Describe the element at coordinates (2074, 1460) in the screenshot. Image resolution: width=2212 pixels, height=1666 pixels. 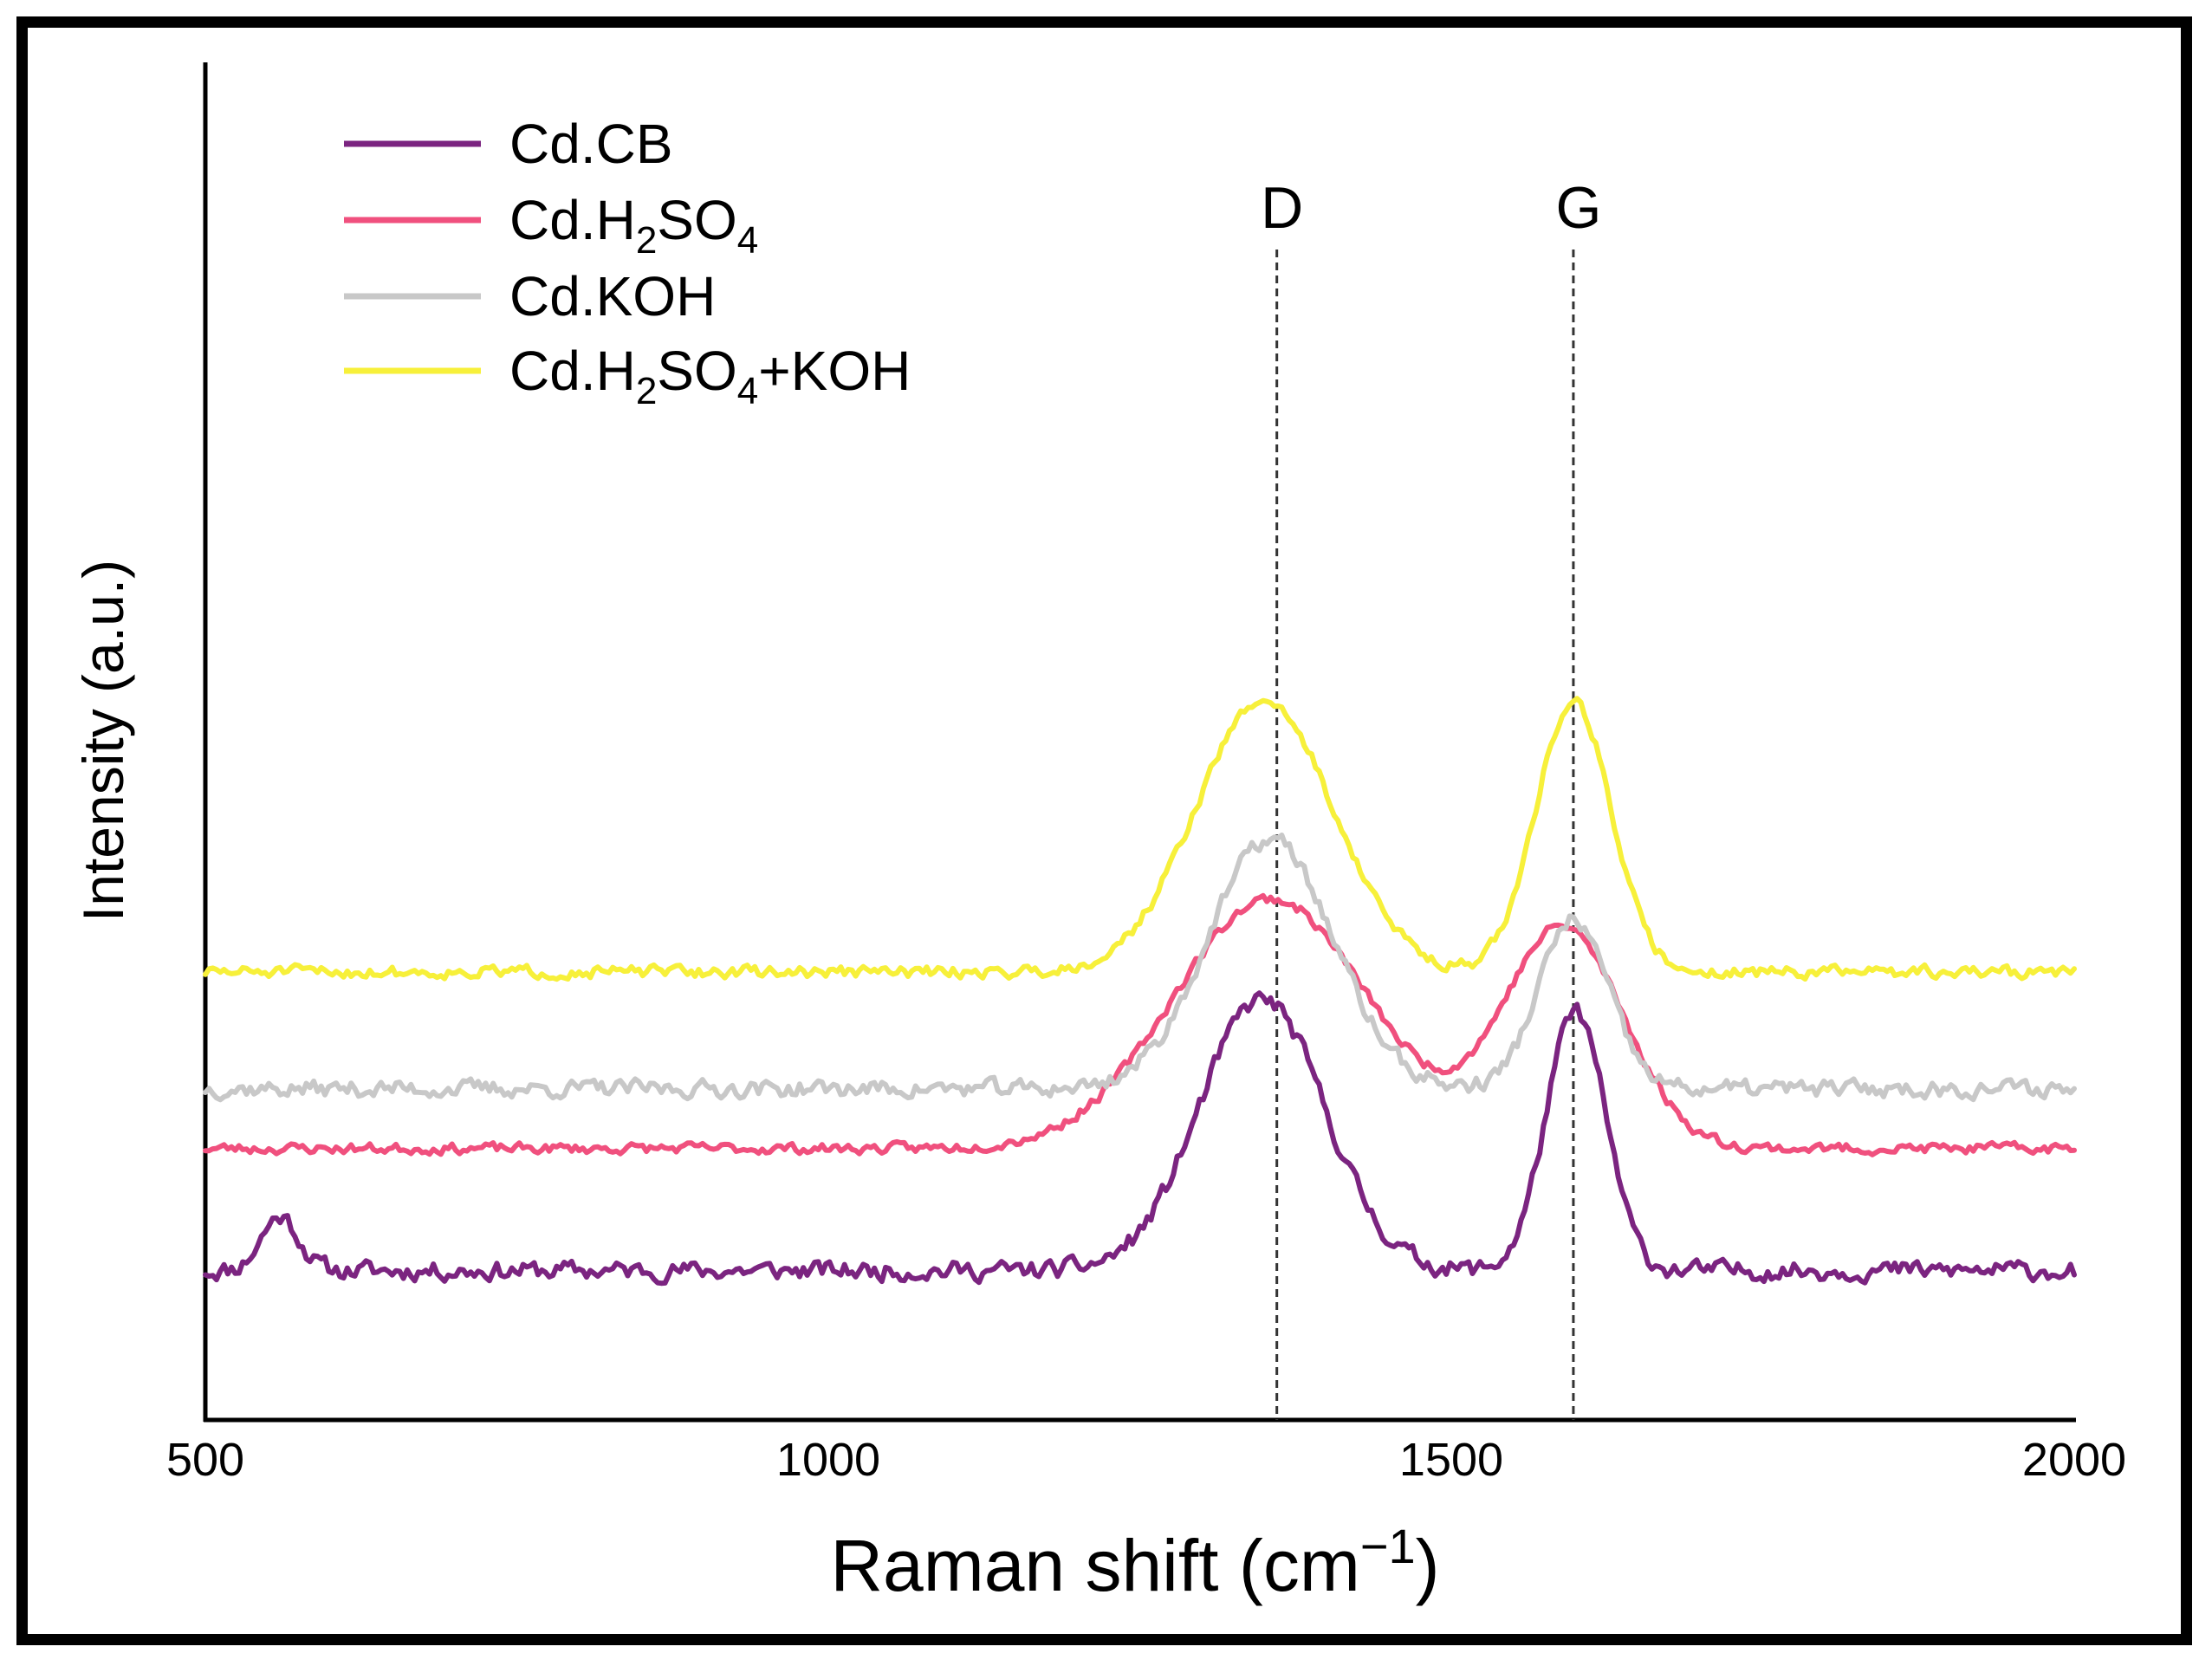
I see `x-tick-label-2000: 2000` at that location.